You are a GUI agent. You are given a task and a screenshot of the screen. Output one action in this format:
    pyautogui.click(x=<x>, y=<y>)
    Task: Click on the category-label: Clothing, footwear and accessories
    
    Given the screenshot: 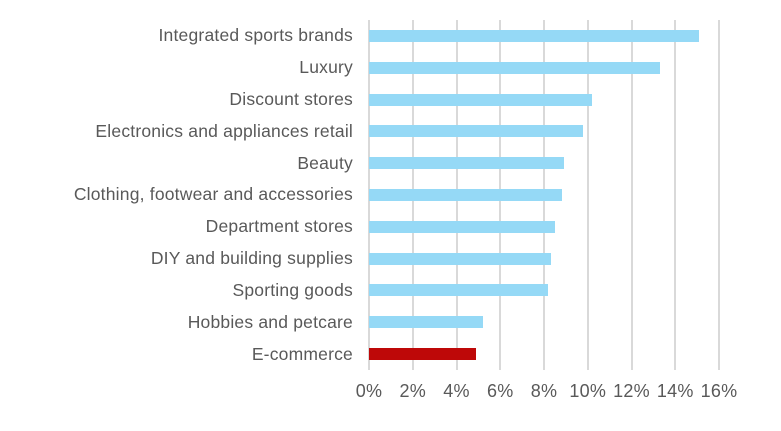 What is the action you would take?
    pyautogui.click(x=213, y=194)
    